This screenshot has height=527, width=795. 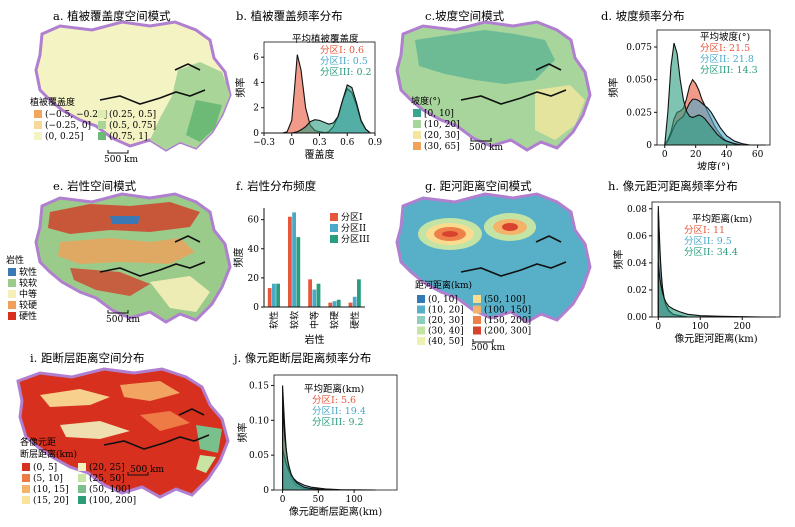 What do you see at coordinates (28, 294) in the screenshot?
I see `legend-label: 中等` at bounding box center [28, 294].